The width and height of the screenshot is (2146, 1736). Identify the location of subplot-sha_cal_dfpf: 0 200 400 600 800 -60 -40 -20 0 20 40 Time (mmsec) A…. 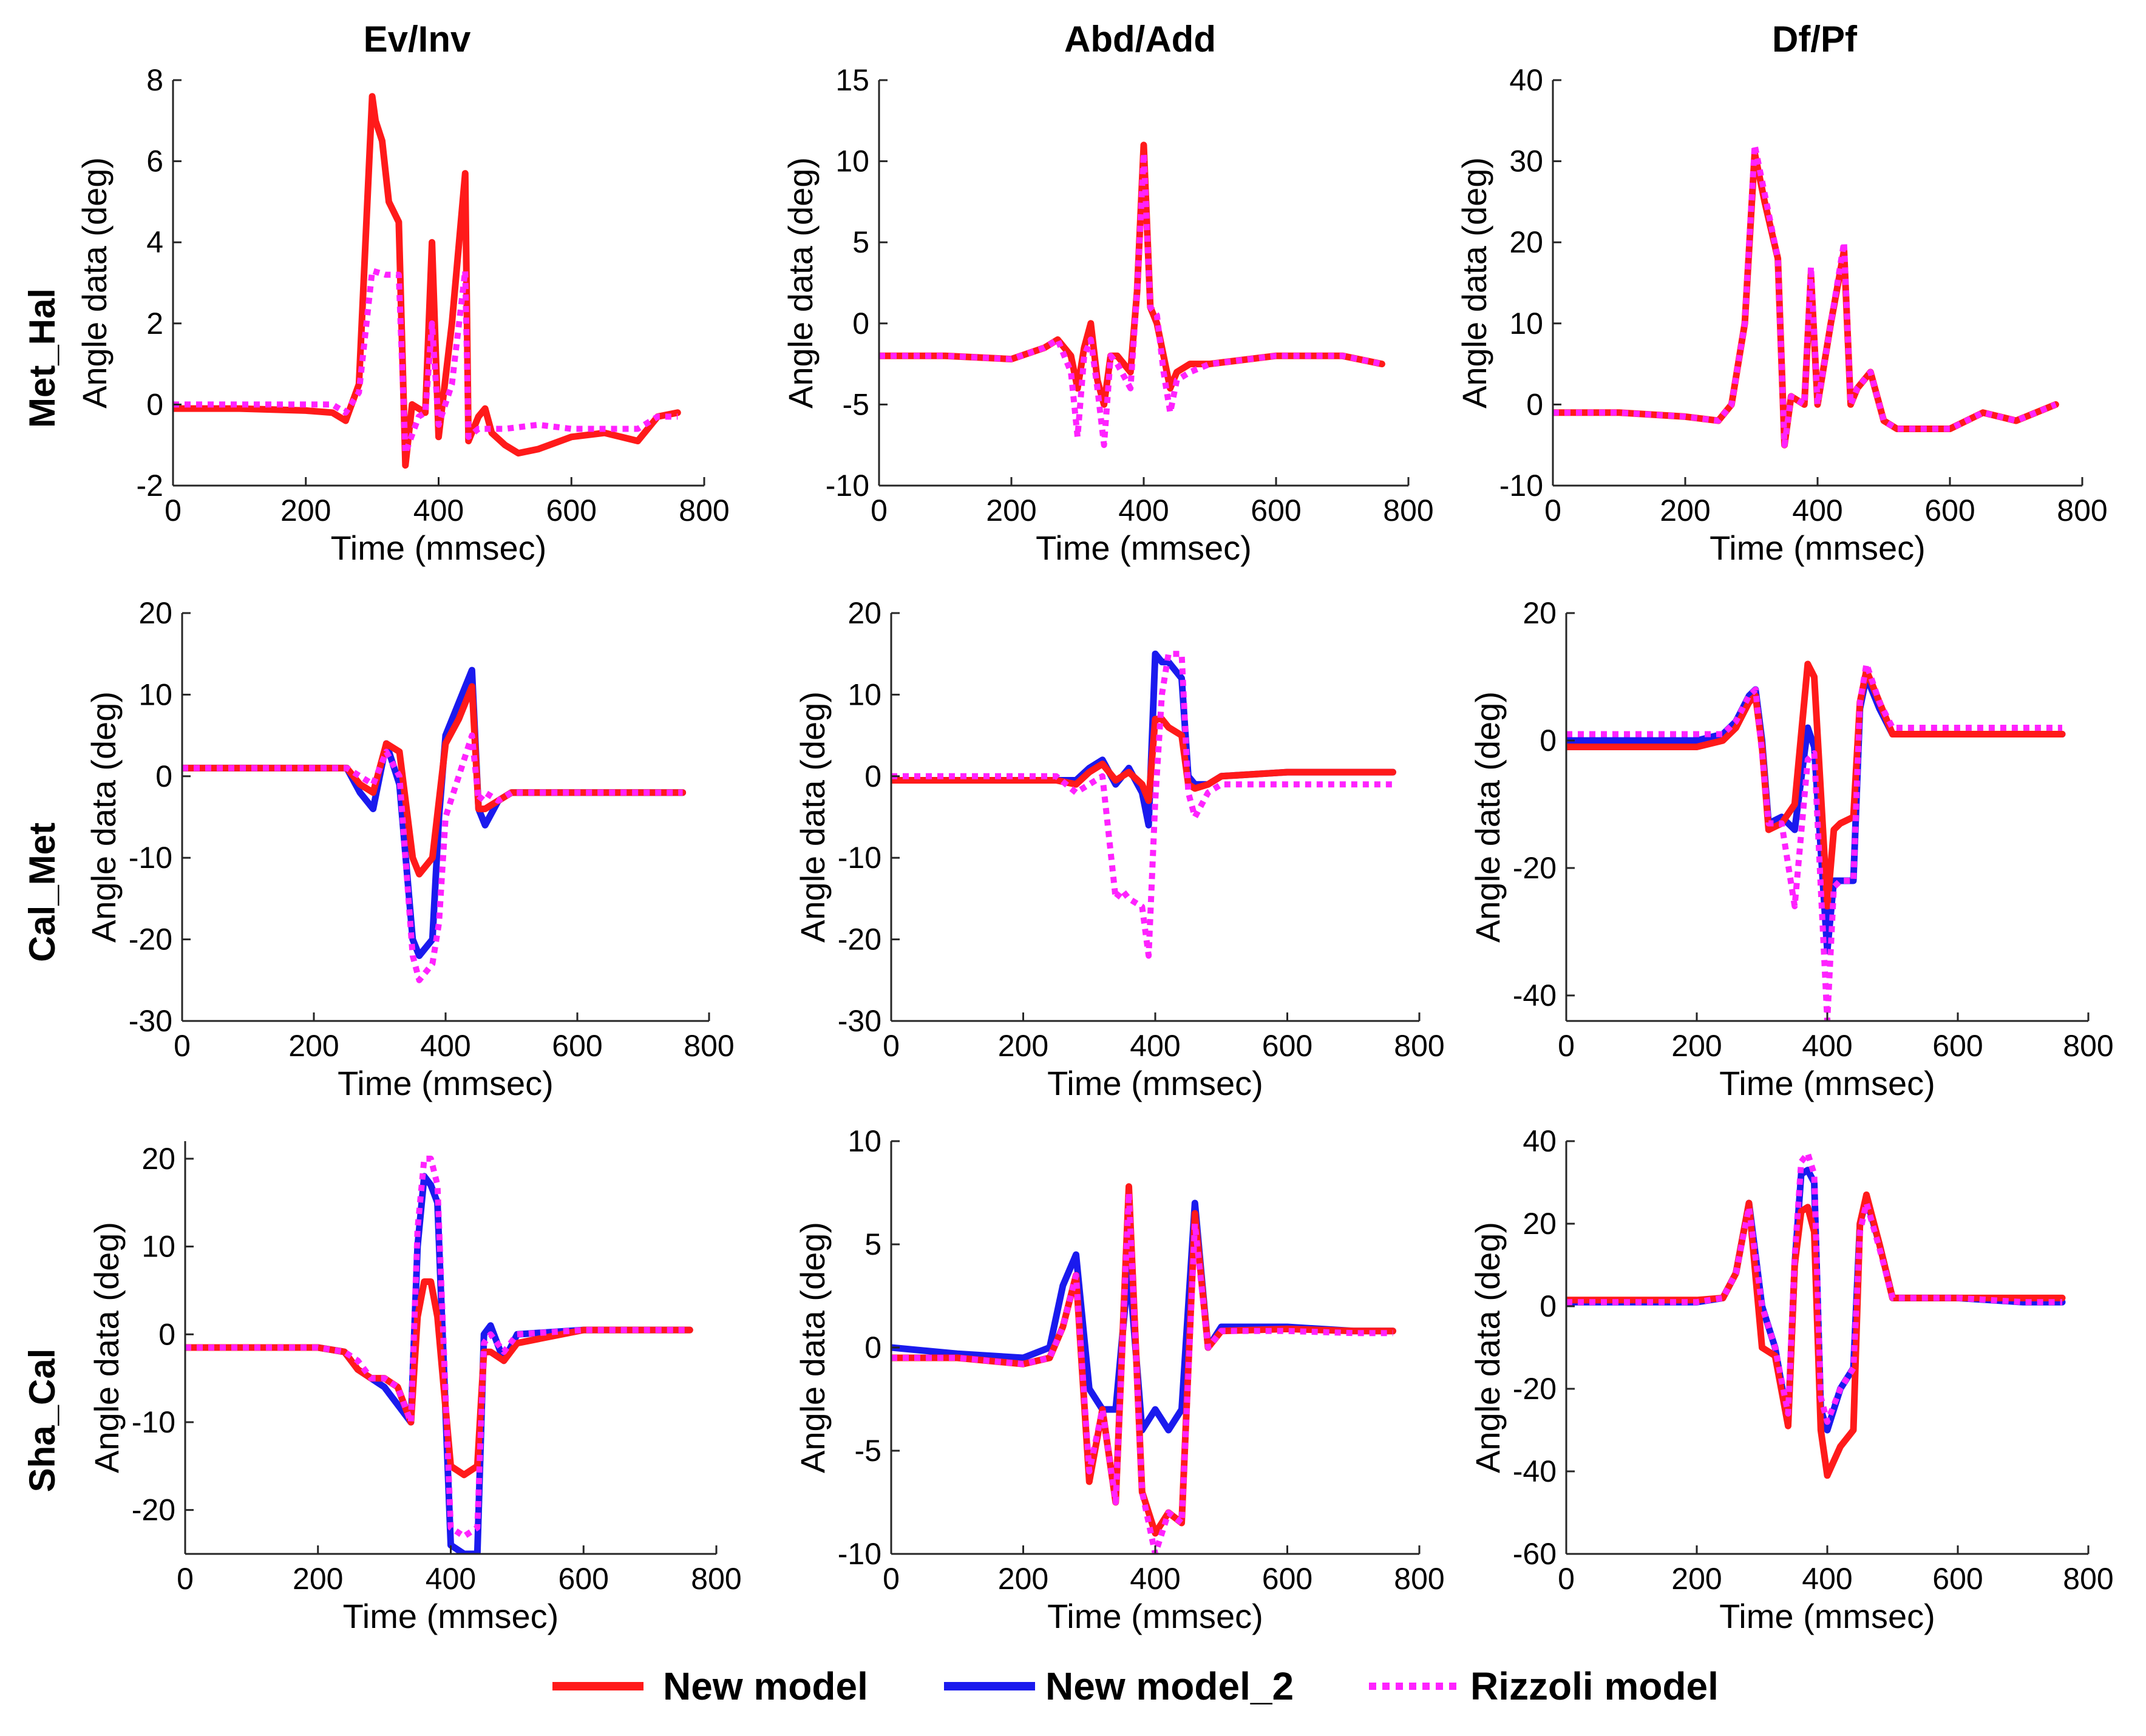
(1792, 1379).